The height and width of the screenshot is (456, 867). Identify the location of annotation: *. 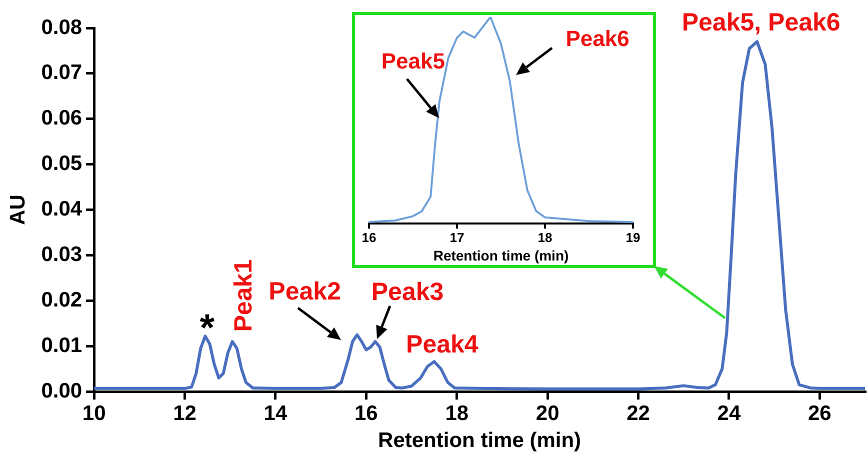
(207, 329).